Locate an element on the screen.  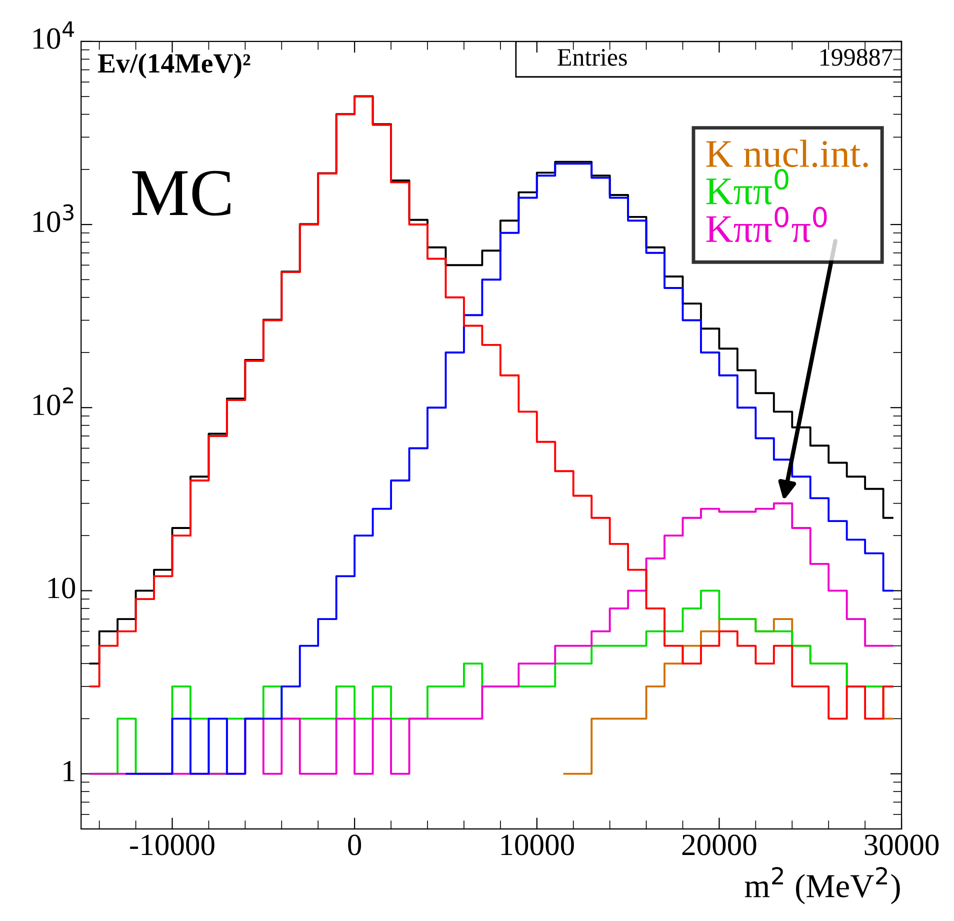
x-tick-label: 10000 is located at coordinates (537, 845).